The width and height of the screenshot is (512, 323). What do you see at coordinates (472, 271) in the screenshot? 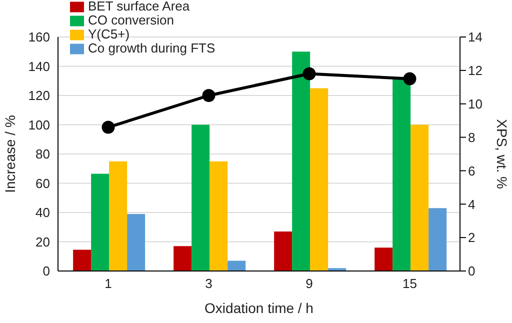
I see `y2-tick-label: 0` at bounding box center [472, 271].